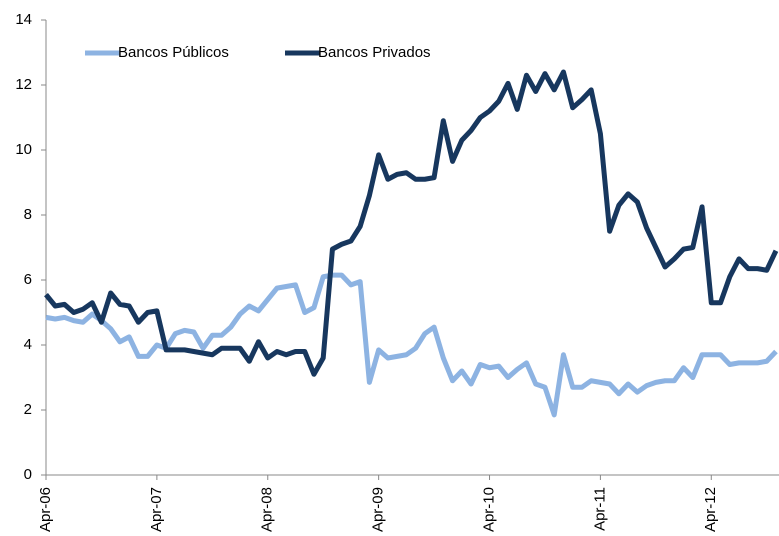 This screenshot has width=779, height=536. What do you see at coordinates (488, 509) in the screenshot?
I see `x-tick-label: Apr-10` at bounding box center [488, 509].